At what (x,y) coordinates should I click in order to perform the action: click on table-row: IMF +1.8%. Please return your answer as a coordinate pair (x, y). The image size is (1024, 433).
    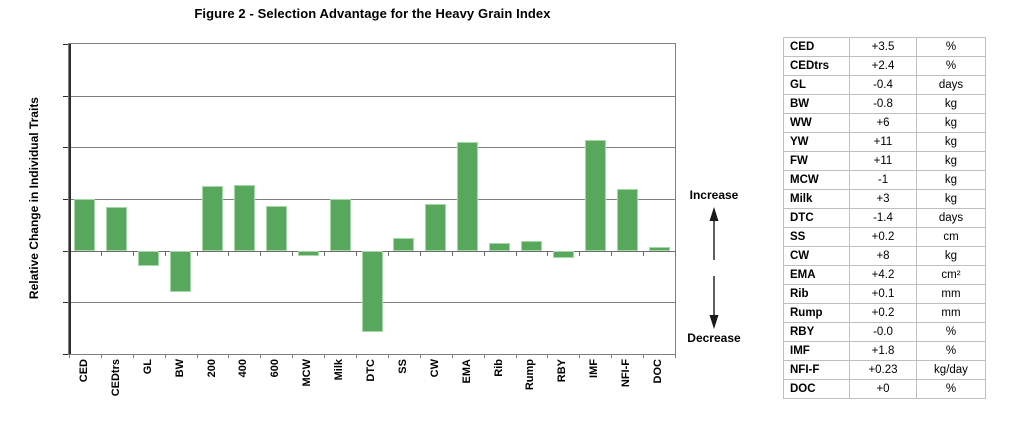
    Looking at the image, I should click on (884, 351).